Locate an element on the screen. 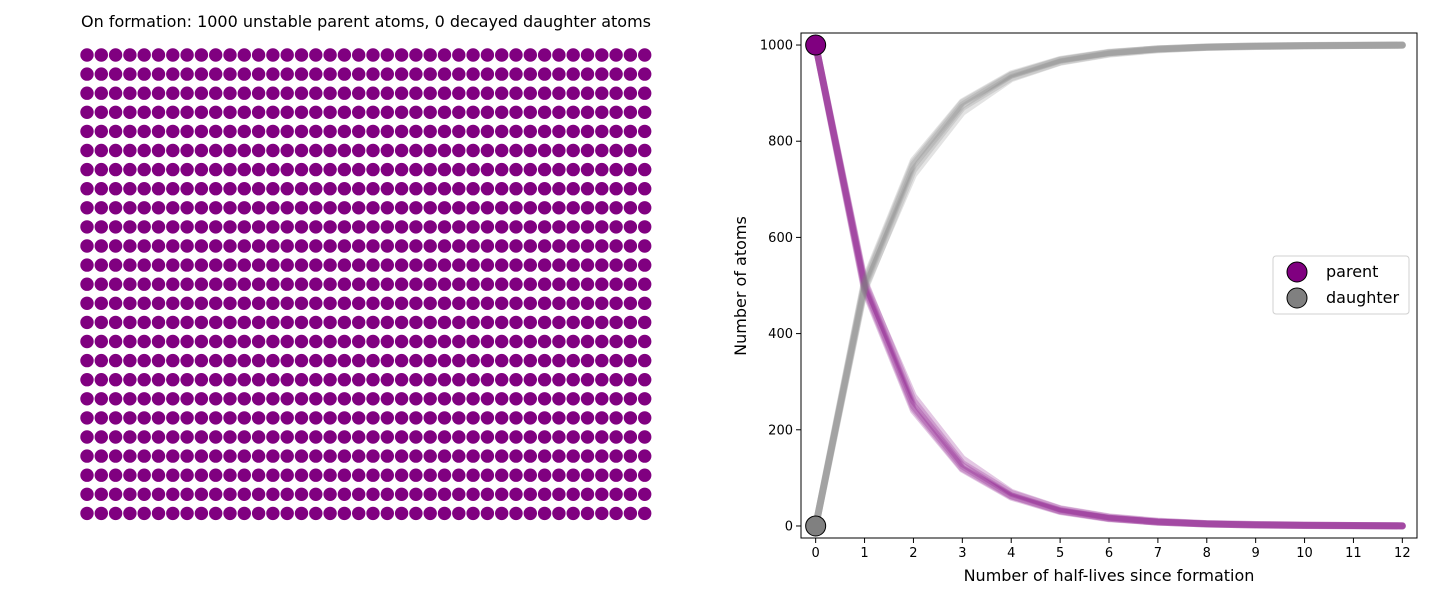  x-axis-ticks: 0 1 2 3 4 5 6 7 8 9 10 11 12 is located at coordinates (1111, 549).